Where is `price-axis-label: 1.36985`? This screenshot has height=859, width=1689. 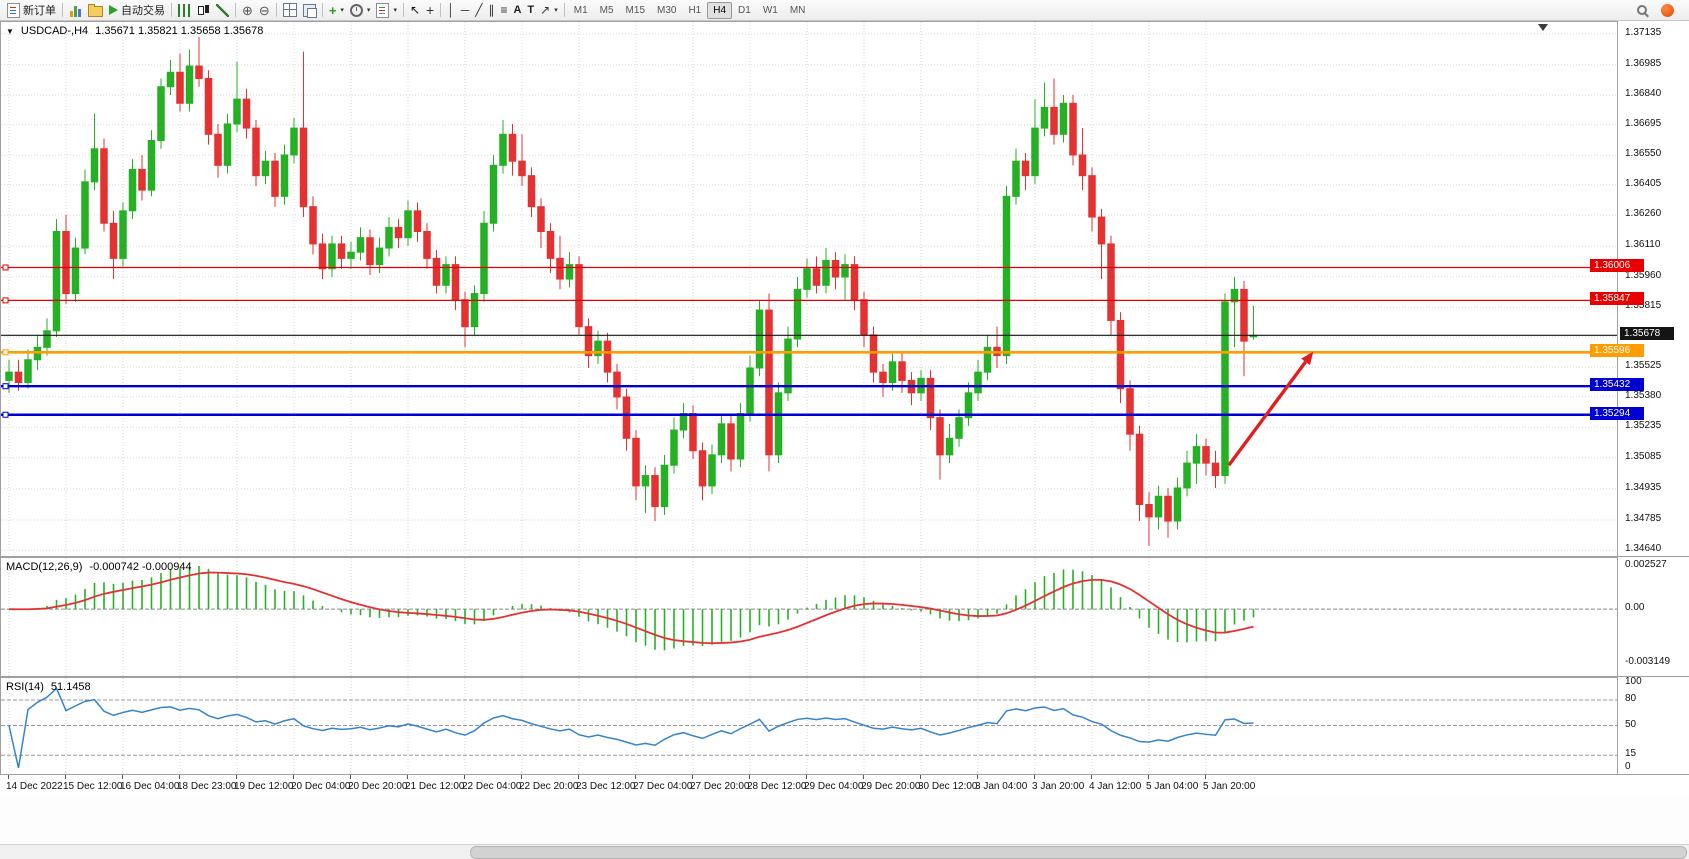
price-axis-label: 1.36985 is located at coordinates (1643, 64).